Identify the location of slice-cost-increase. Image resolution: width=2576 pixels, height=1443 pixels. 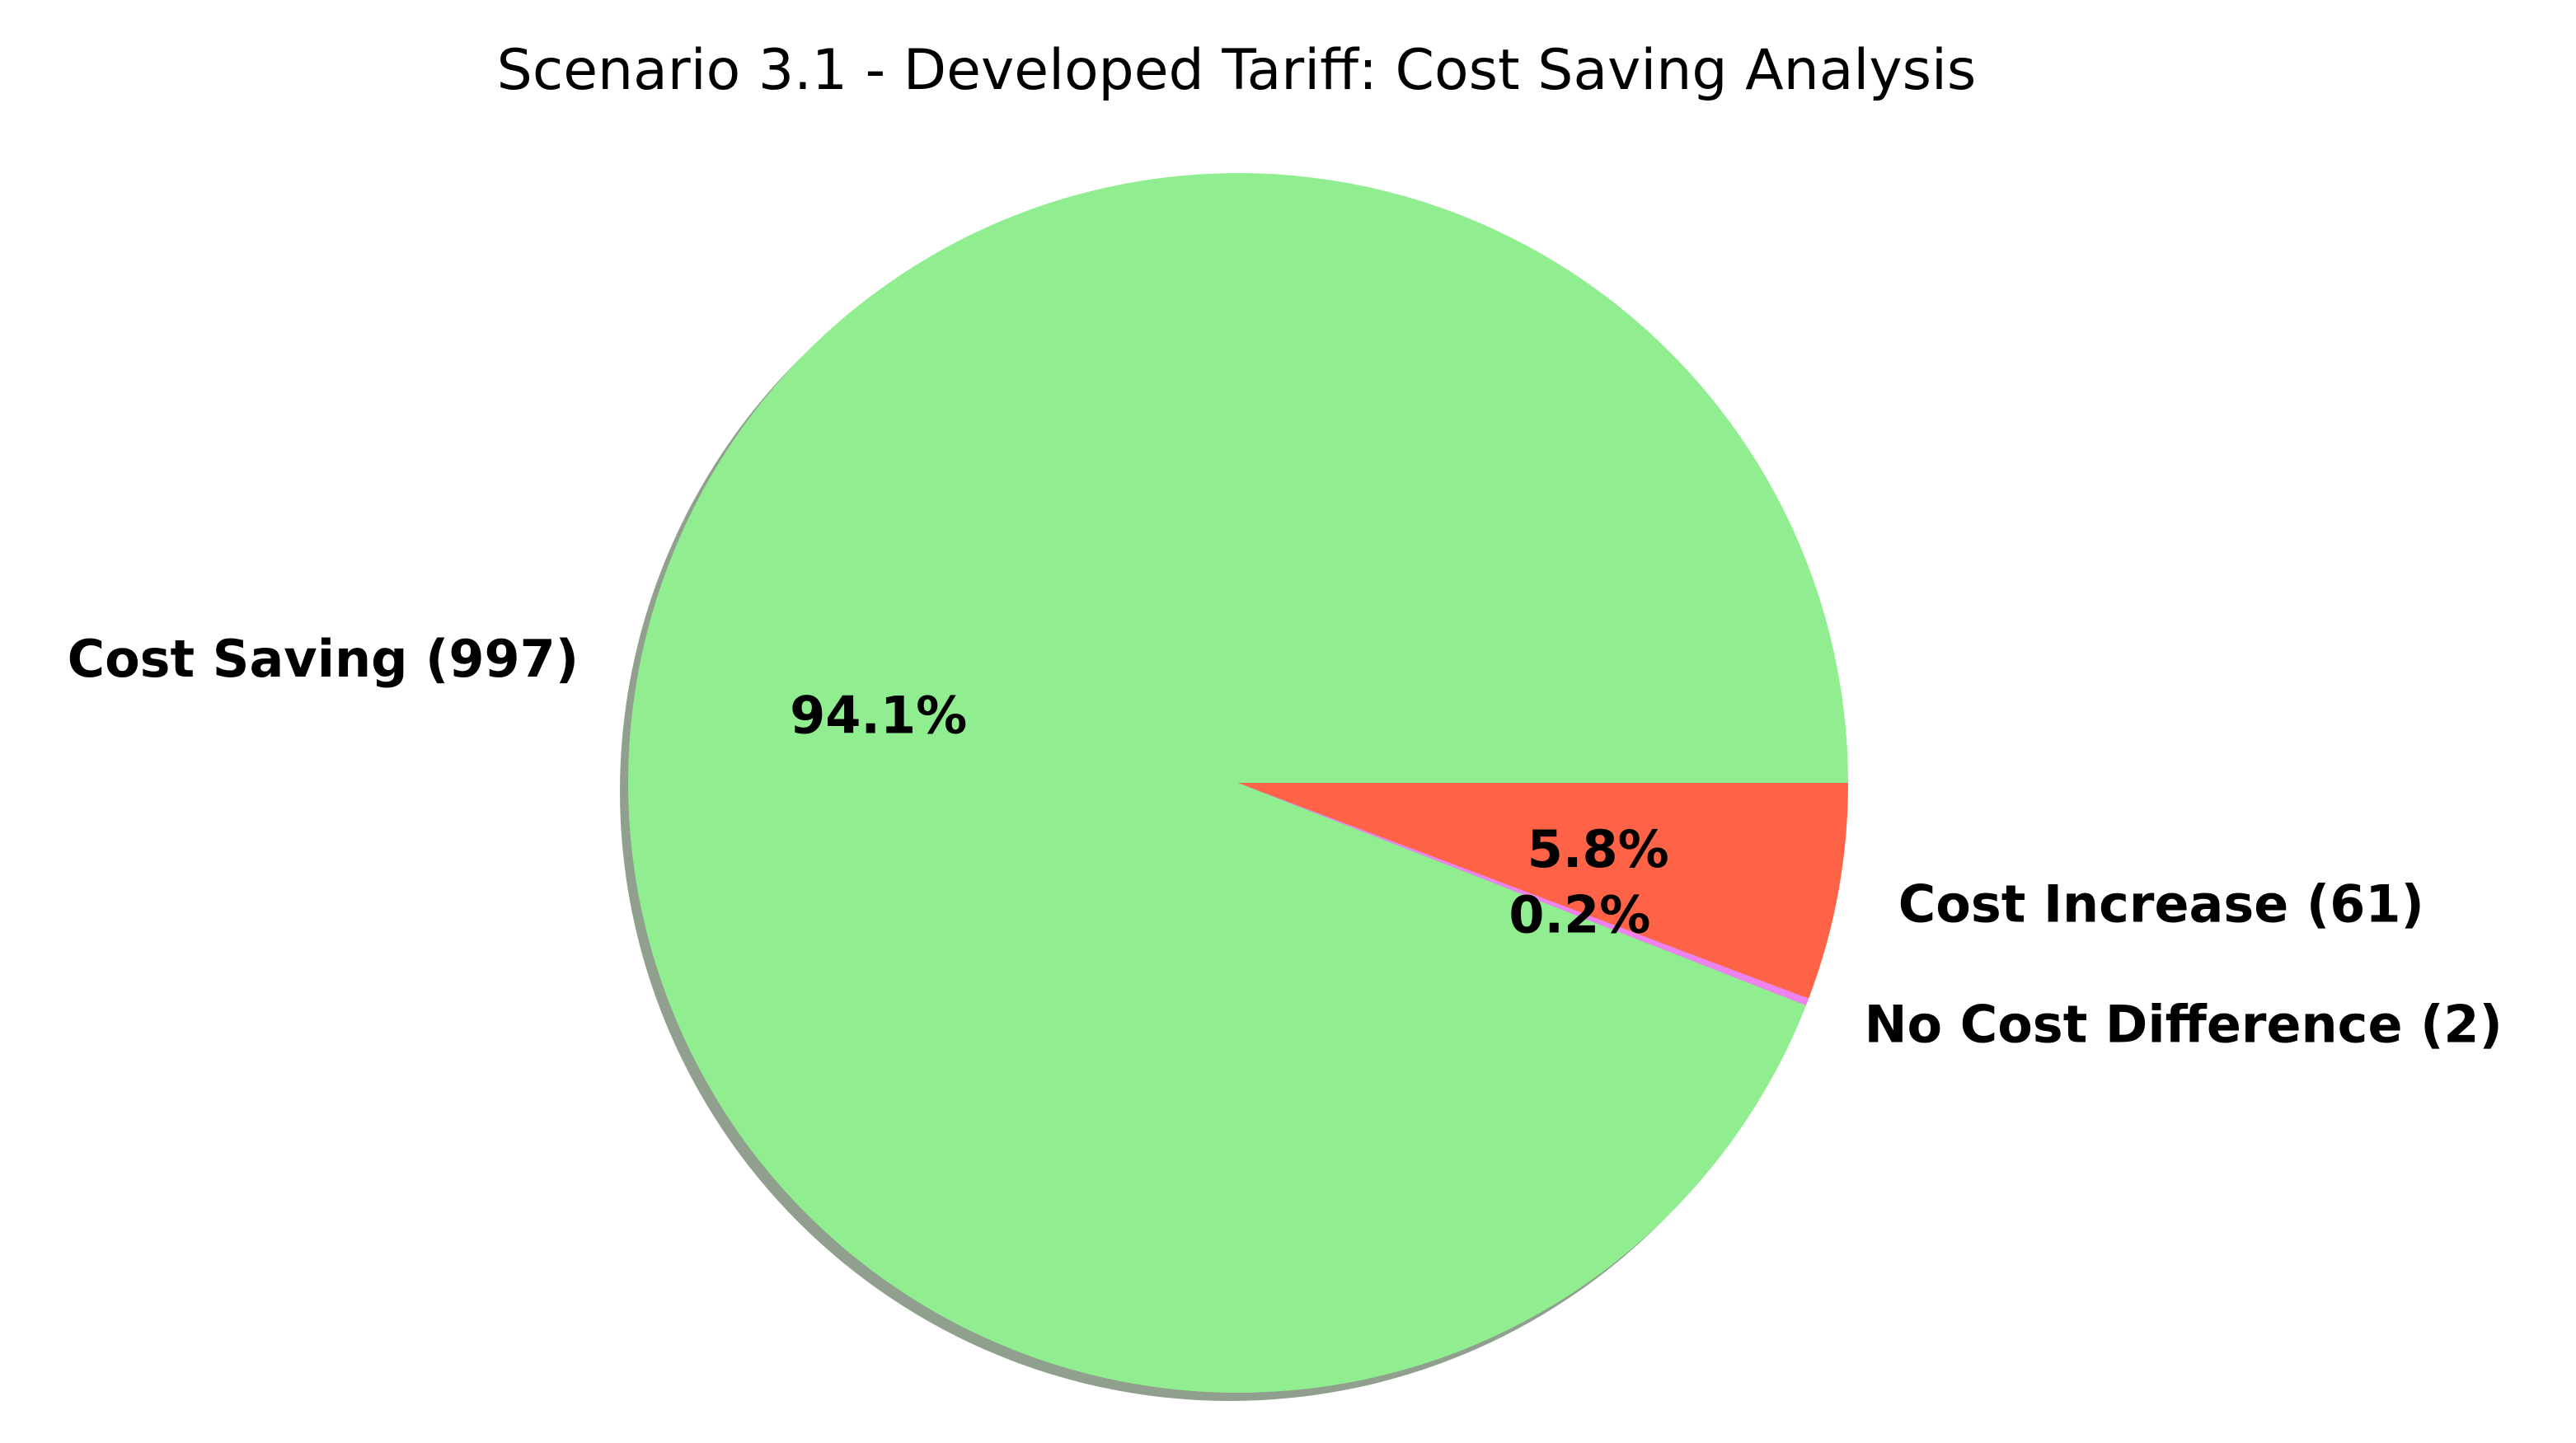
(1543, 891).